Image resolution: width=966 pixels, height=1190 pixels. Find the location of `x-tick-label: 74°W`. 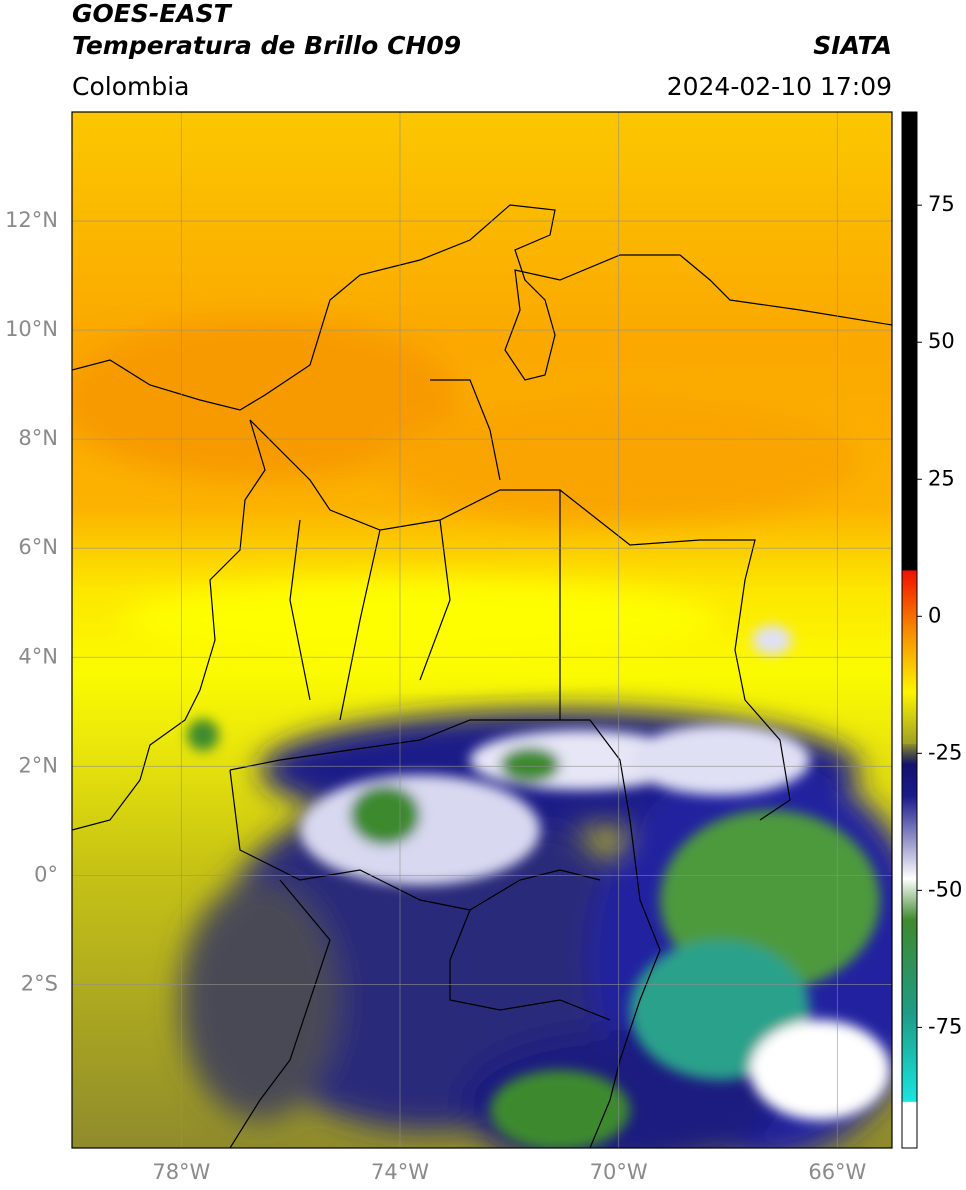

x-tick-label: 74°W is located at coordinates (400, 1172).